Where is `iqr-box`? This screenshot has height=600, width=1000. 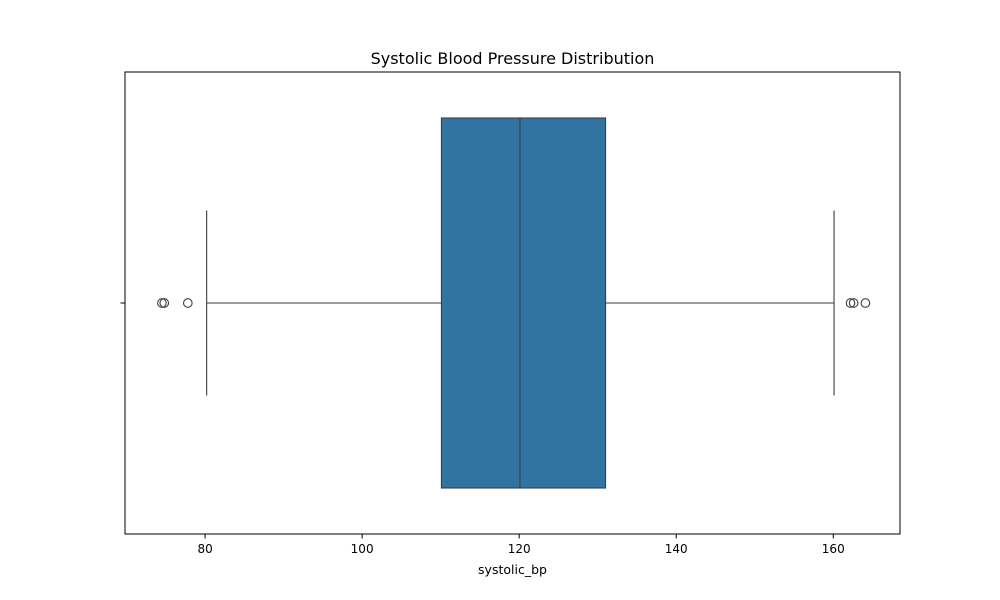 iqr-box is located at coordinates (523, 303).